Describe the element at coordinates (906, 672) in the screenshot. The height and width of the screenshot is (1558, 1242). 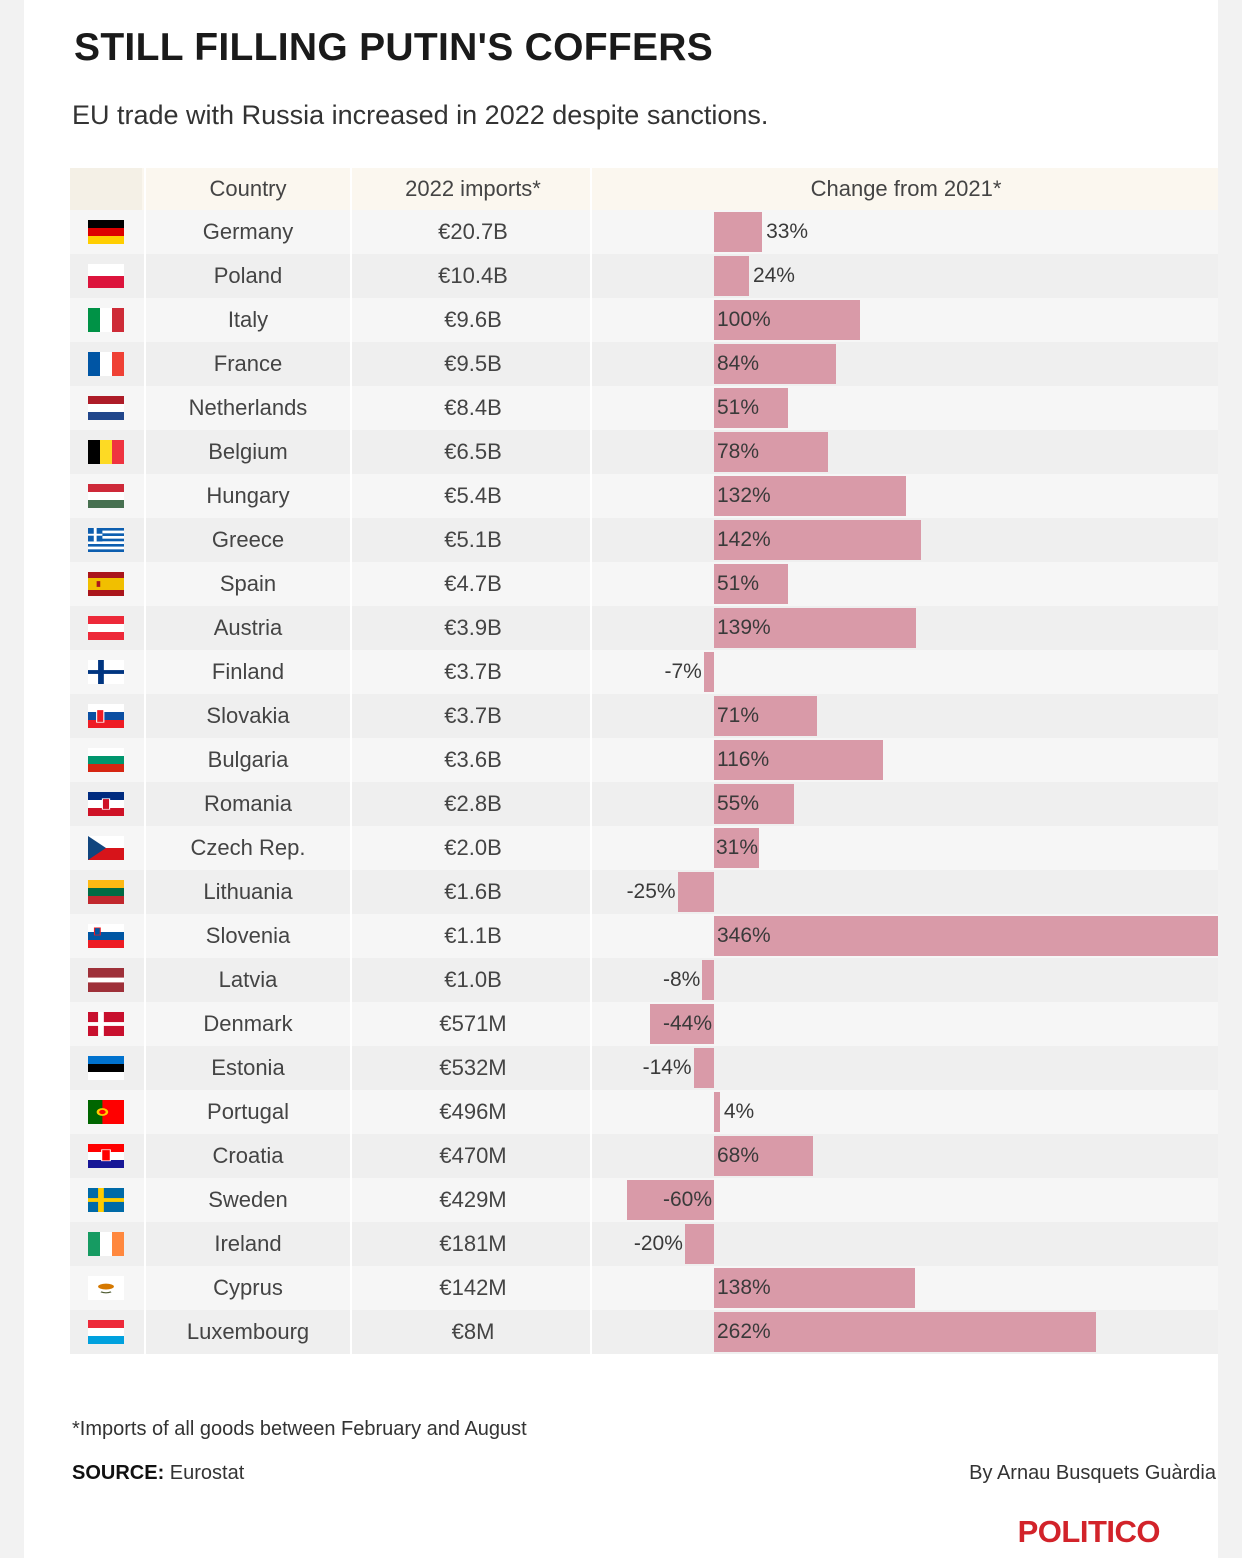
I see `change-cell: -7%` at that location.